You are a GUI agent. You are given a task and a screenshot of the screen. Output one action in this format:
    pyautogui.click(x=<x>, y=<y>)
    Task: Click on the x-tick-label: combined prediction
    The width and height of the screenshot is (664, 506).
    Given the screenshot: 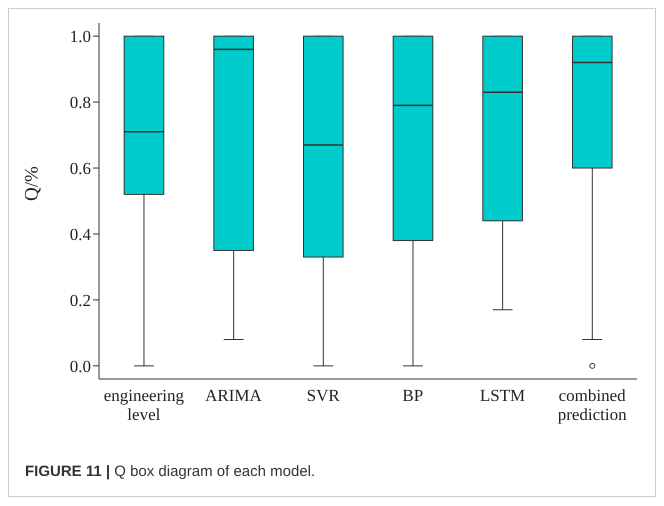 What is the action you would take?
    pyautogui.click(x=593, y=405)
    